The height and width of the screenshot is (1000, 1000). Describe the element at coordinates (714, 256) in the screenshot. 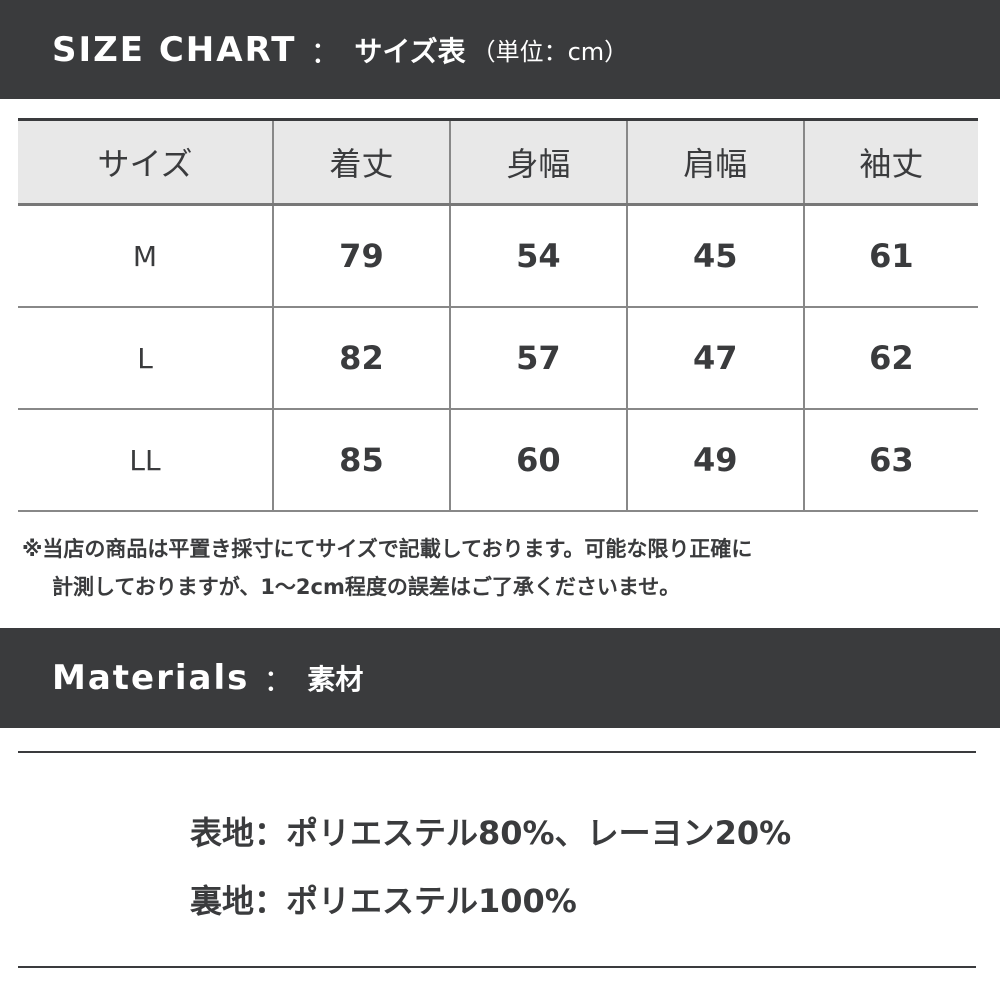

I see `table-cell: 45` at that location.